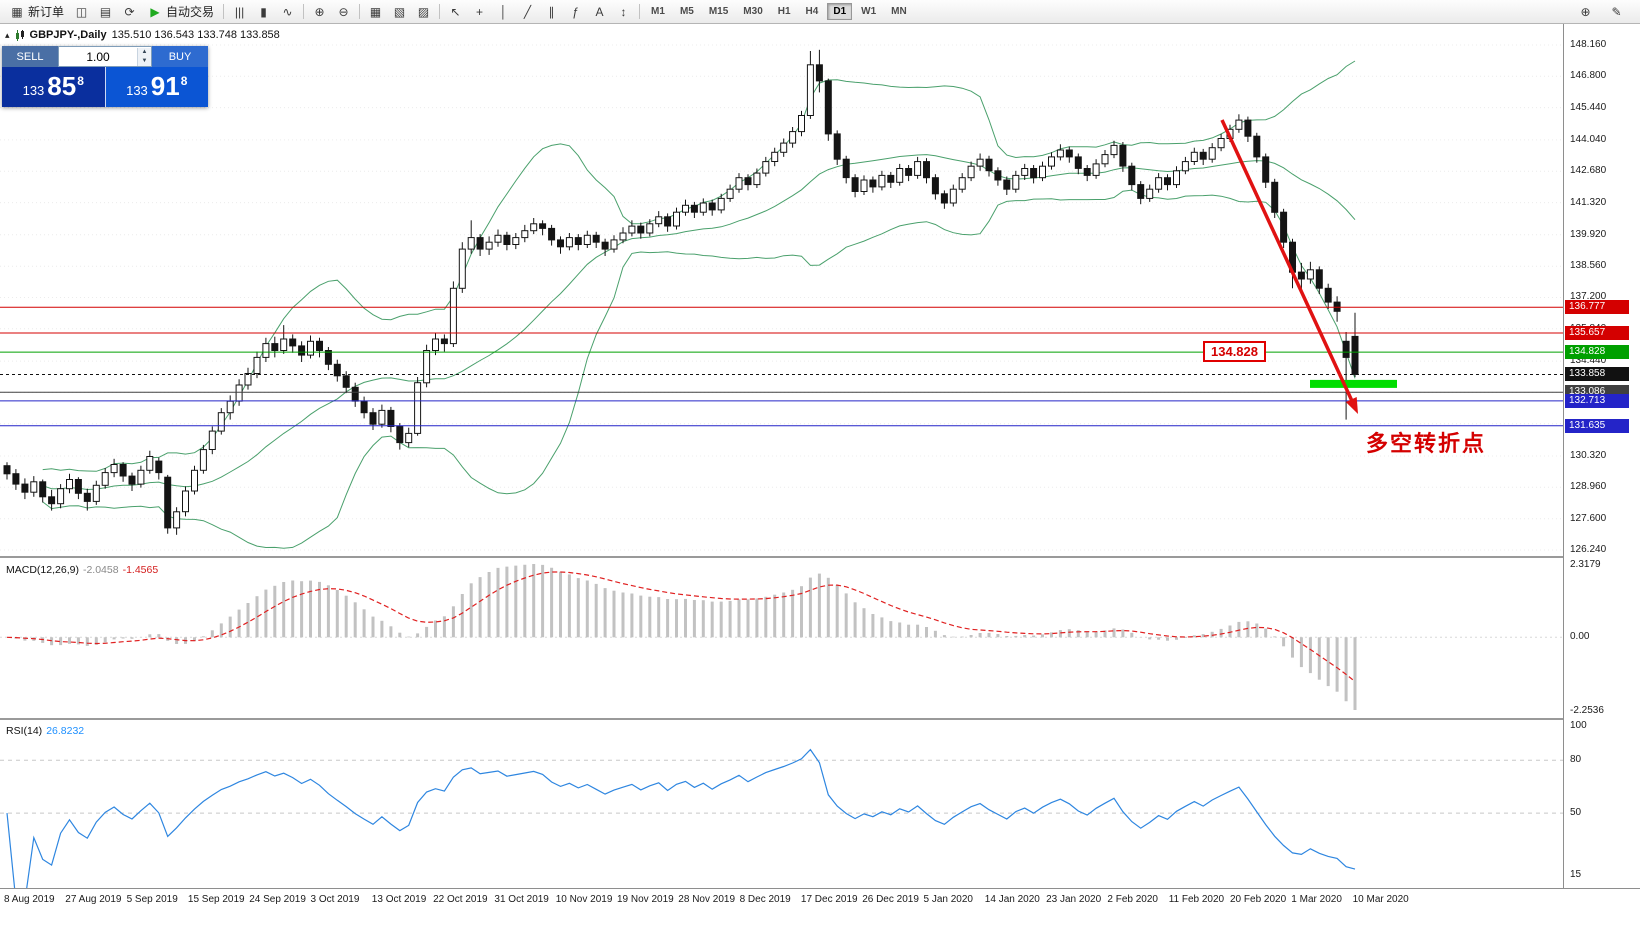 The image size is (1640, 949). Describe the element at coordinates (1588, 486) in the screenshot. I see `price-scale-label: 128.960` at that location.